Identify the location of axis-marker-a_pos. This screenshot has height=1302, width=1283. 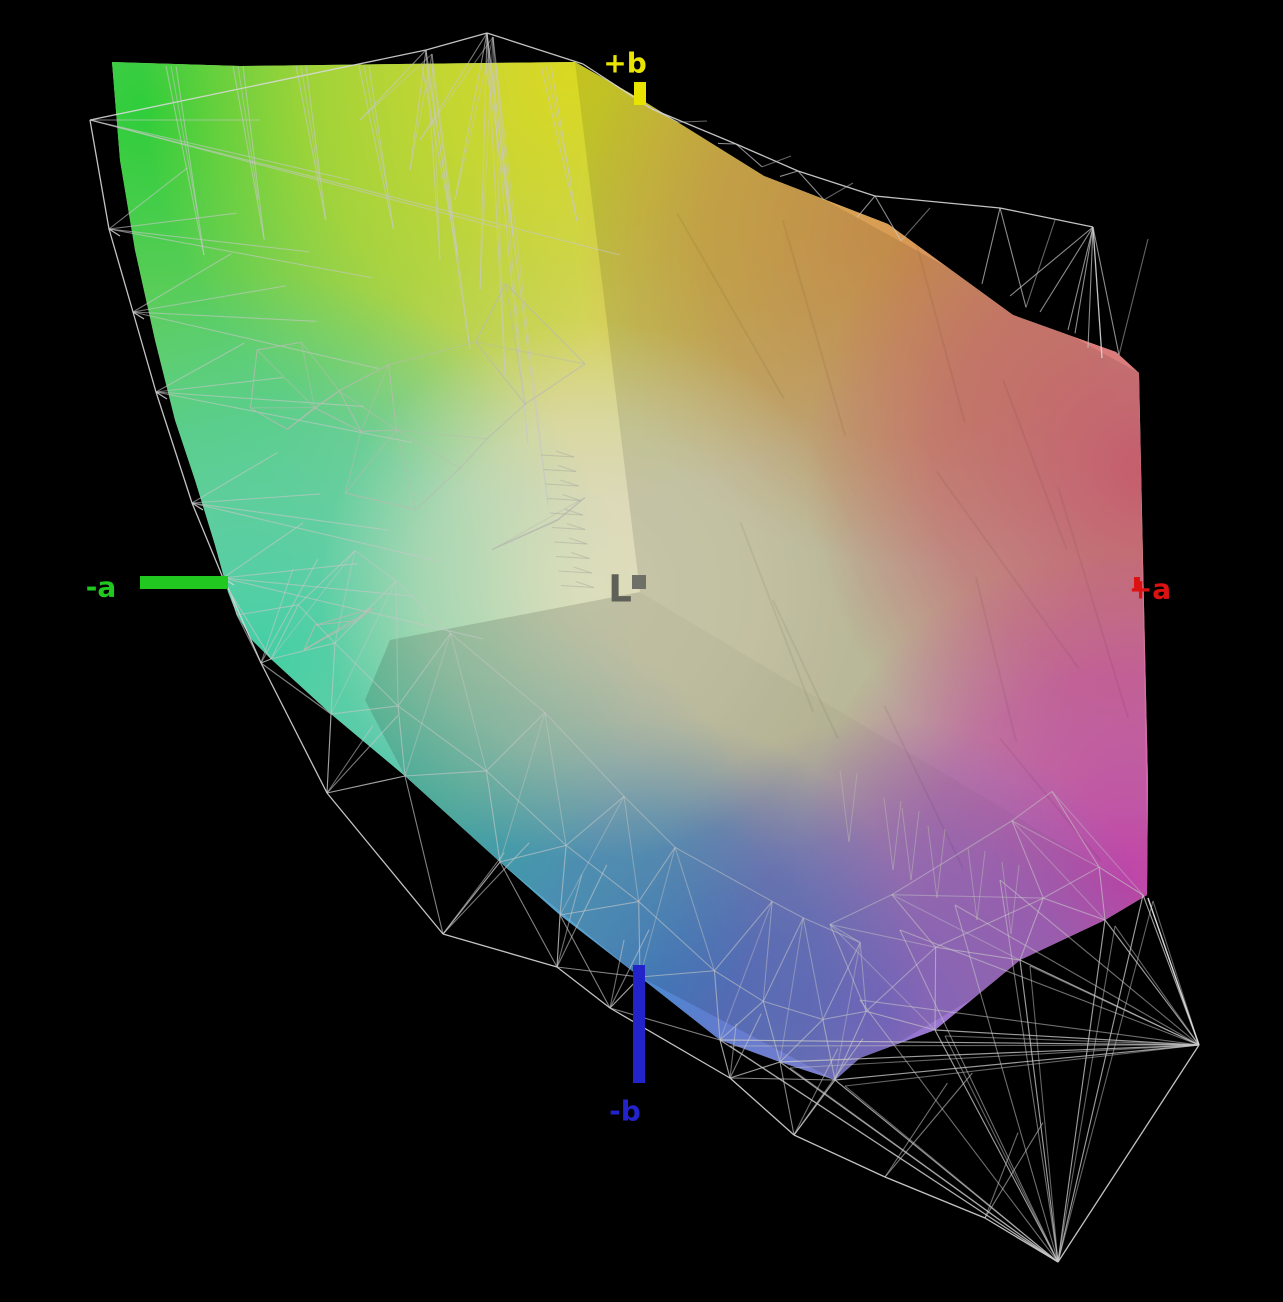
(1137, 583).